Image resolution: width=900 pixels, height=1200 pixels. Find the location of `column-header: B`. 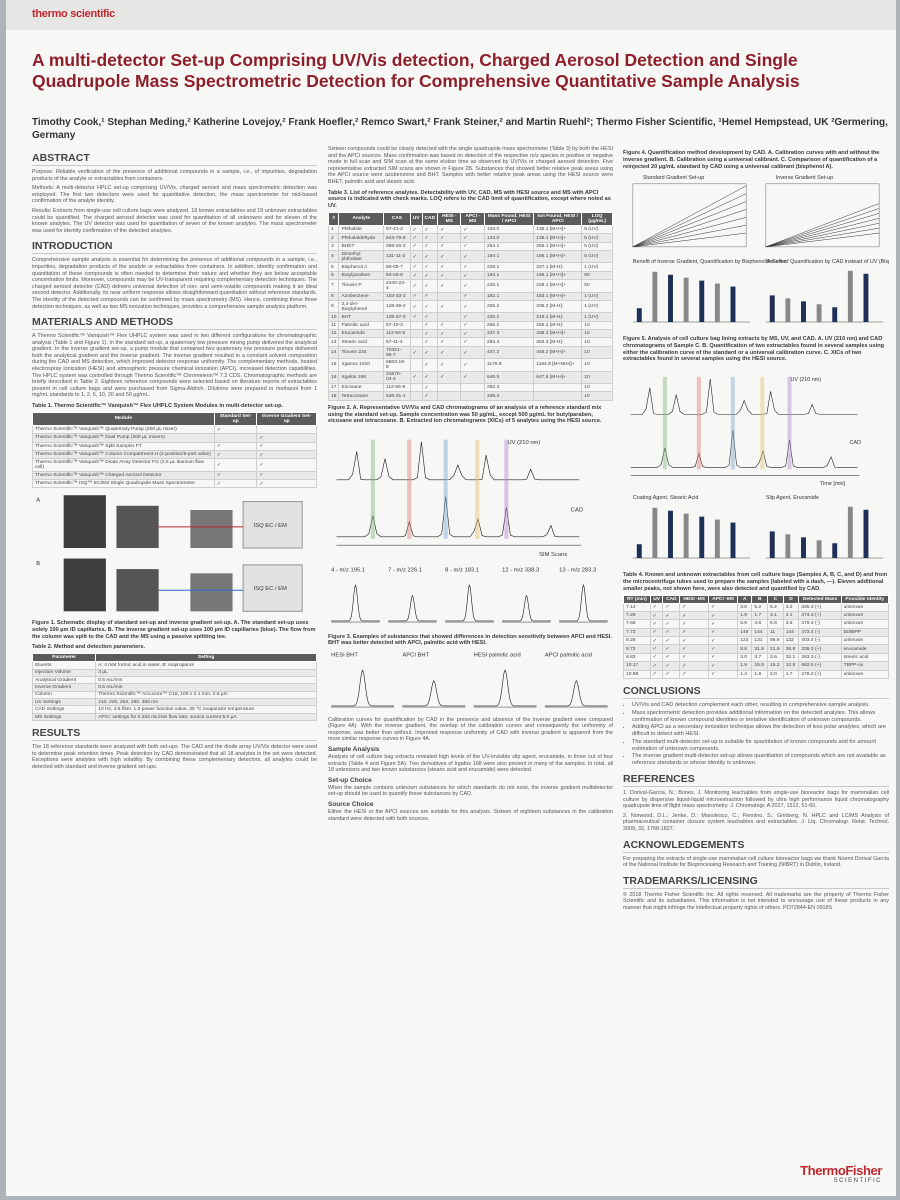

column-header: B is located at coordinates (760, 599).